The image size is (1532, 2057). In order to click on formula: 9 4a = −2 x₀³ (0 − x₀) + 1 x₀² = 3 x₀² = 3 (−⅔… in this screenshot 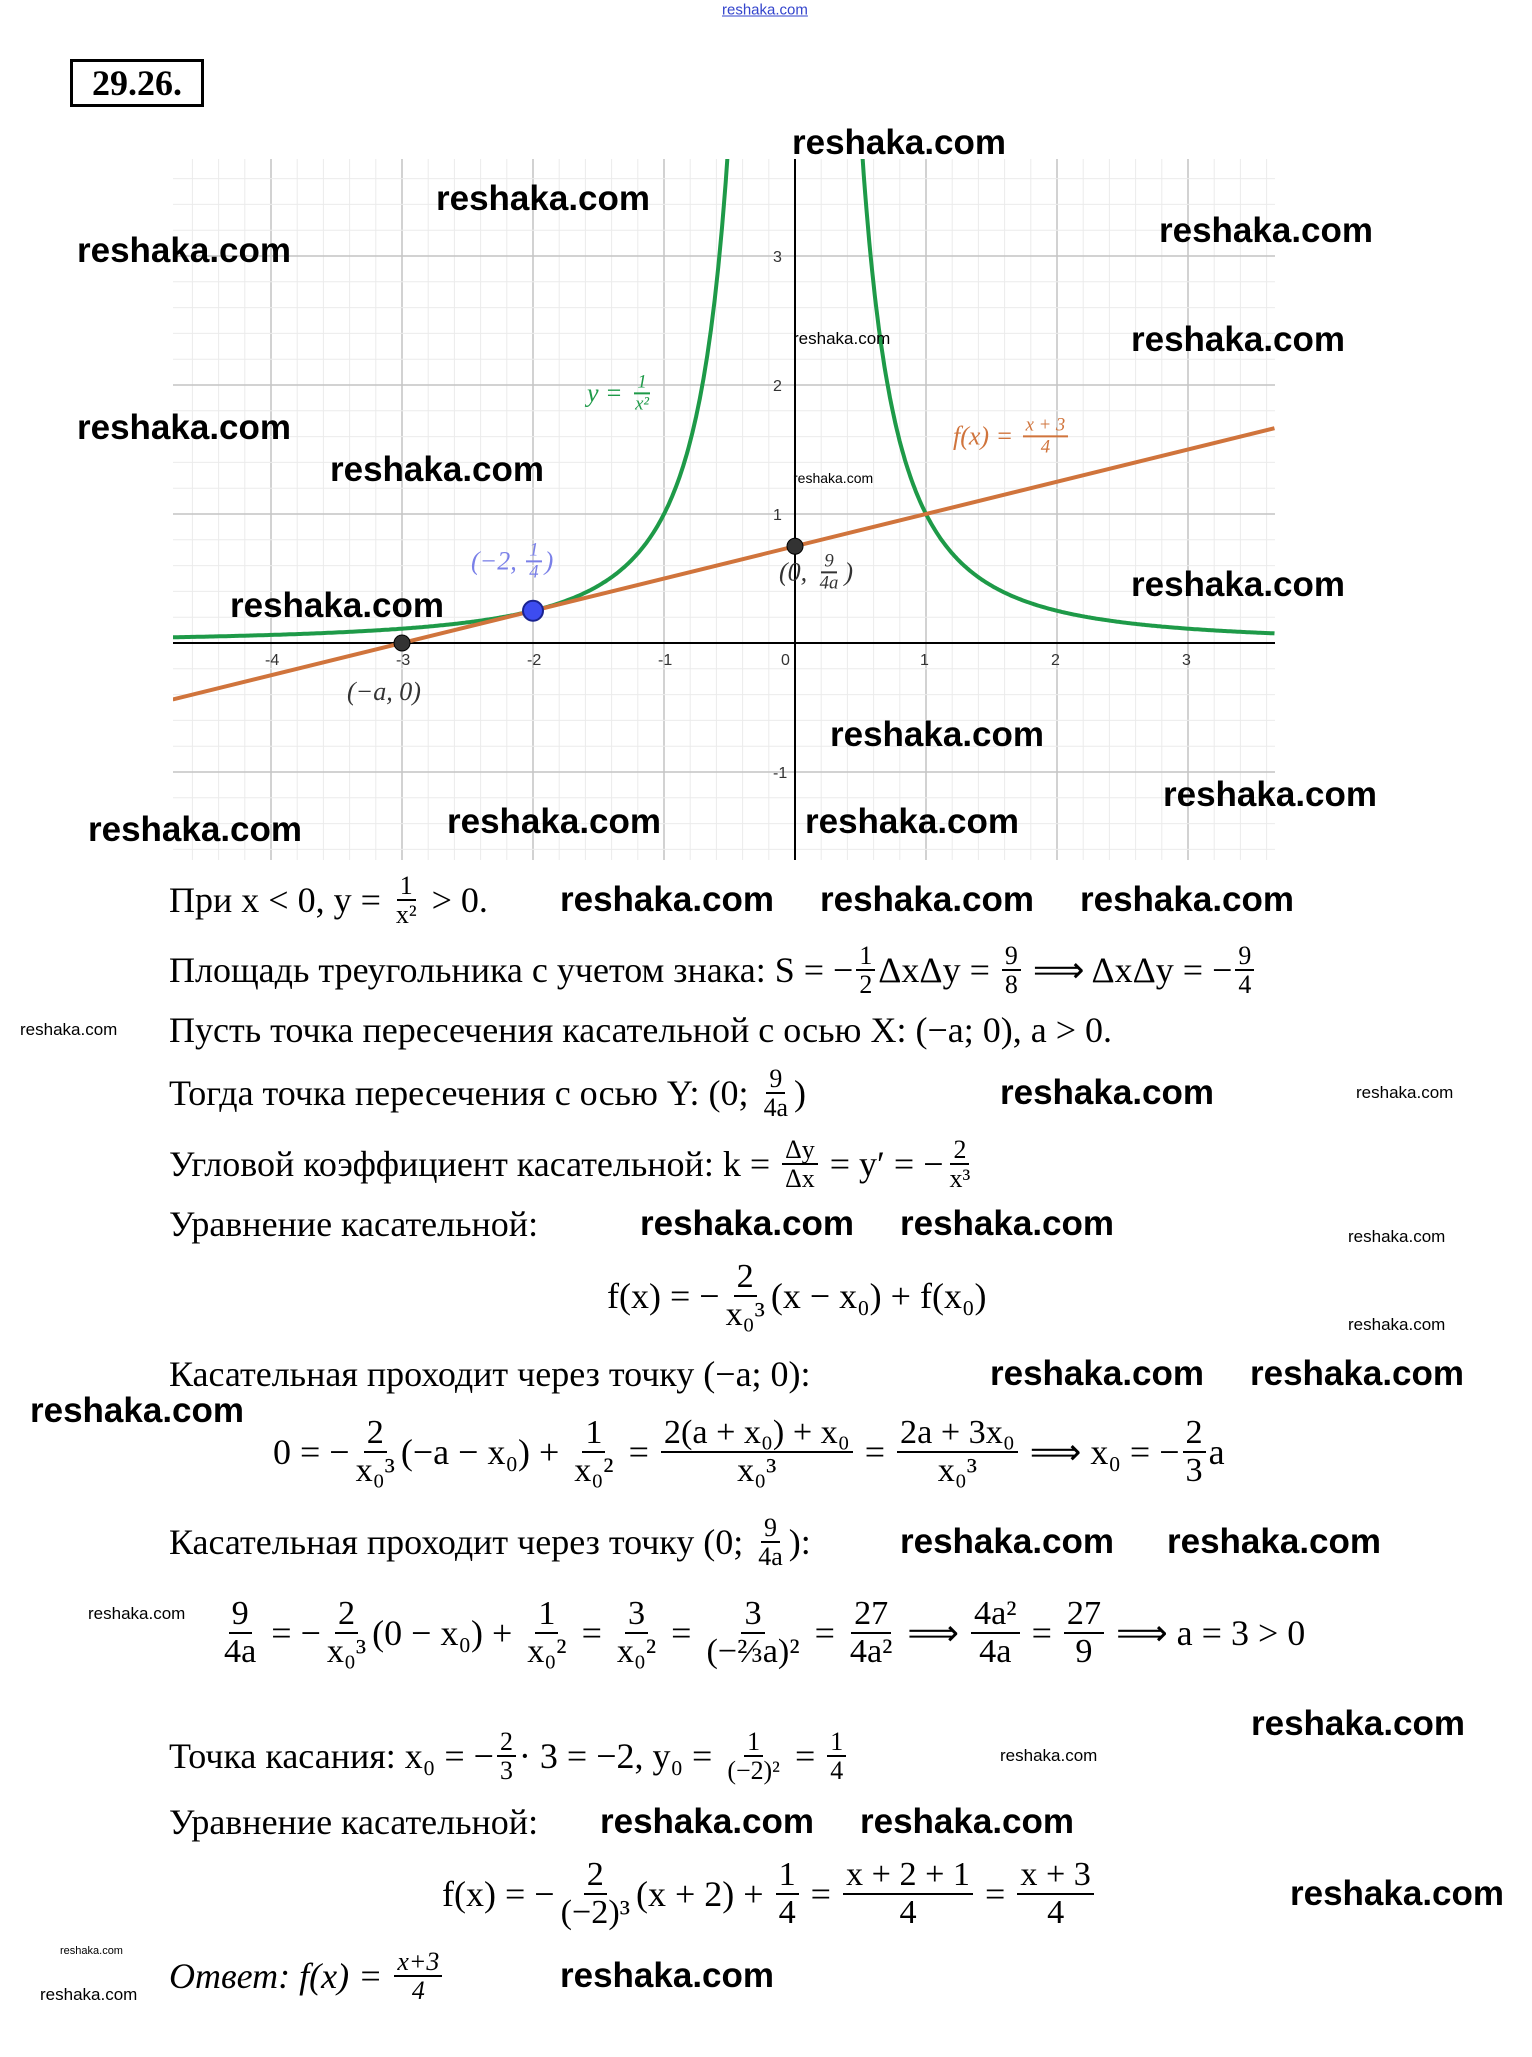, I will do `click(761, 1633)`.